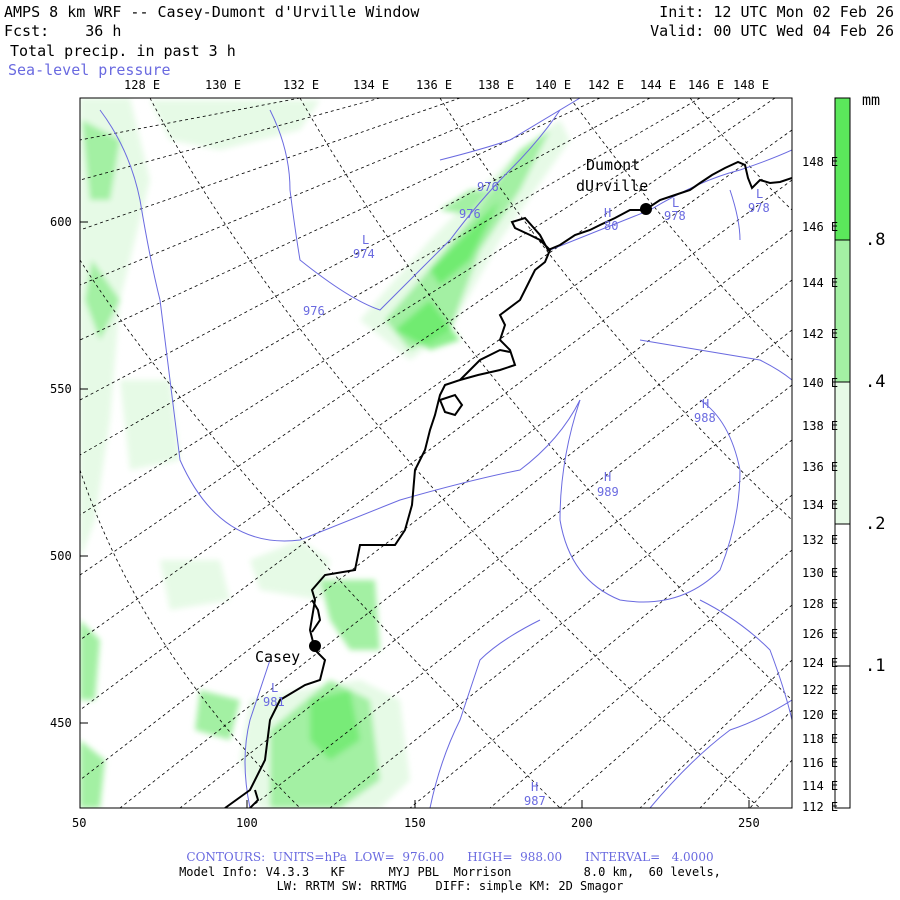 The width and height of the screenshot is (900, 900). Describe the element at coordinates (820, 634) in the screenshot. I see `lon-label-right: 126 E` at that location.